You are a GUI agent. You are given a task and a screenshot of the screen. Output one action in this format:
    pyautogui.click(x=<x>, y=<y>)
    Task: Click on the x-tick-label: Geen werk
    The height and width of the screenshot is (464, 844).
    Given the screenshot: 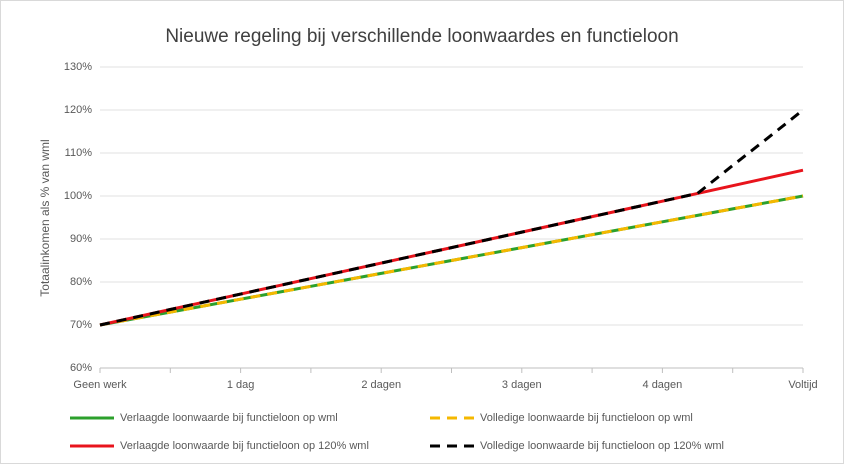 What is the action you would take?
    pyautogui.click(x=100, y=385)
    